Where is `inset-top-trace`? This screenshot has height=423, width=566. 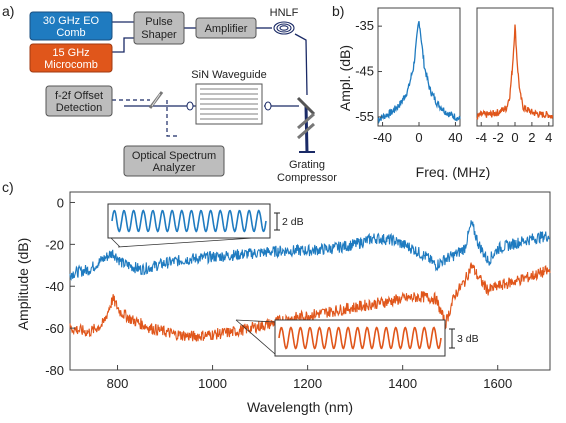 inset-top-trace is located at coordinates (189, 221).